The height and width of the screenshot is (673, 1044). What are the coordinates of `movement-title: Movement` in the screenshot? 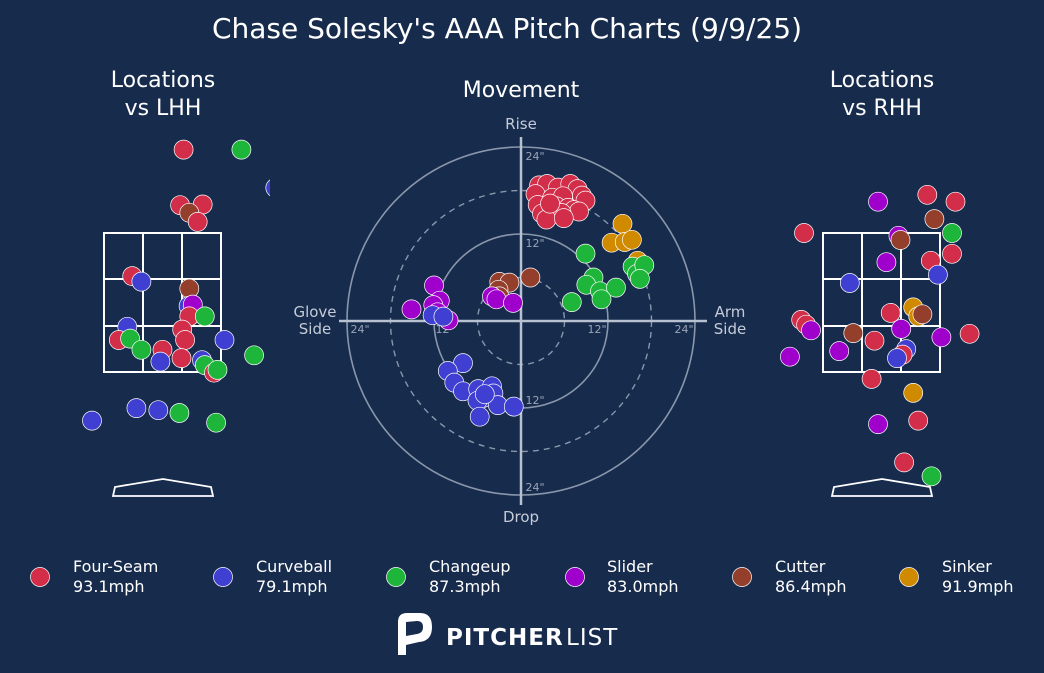 It's located at (521, 90).